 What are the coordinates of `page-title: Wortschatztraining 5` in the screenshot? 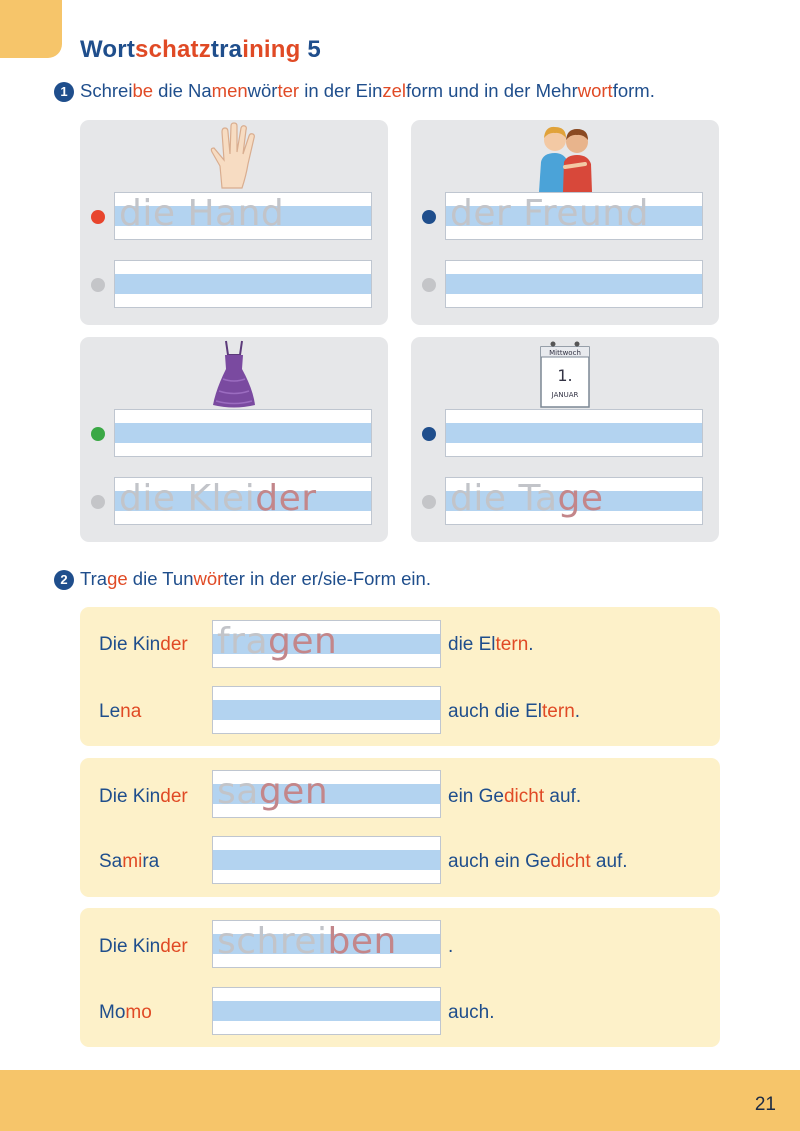 It's located at (200, 49).